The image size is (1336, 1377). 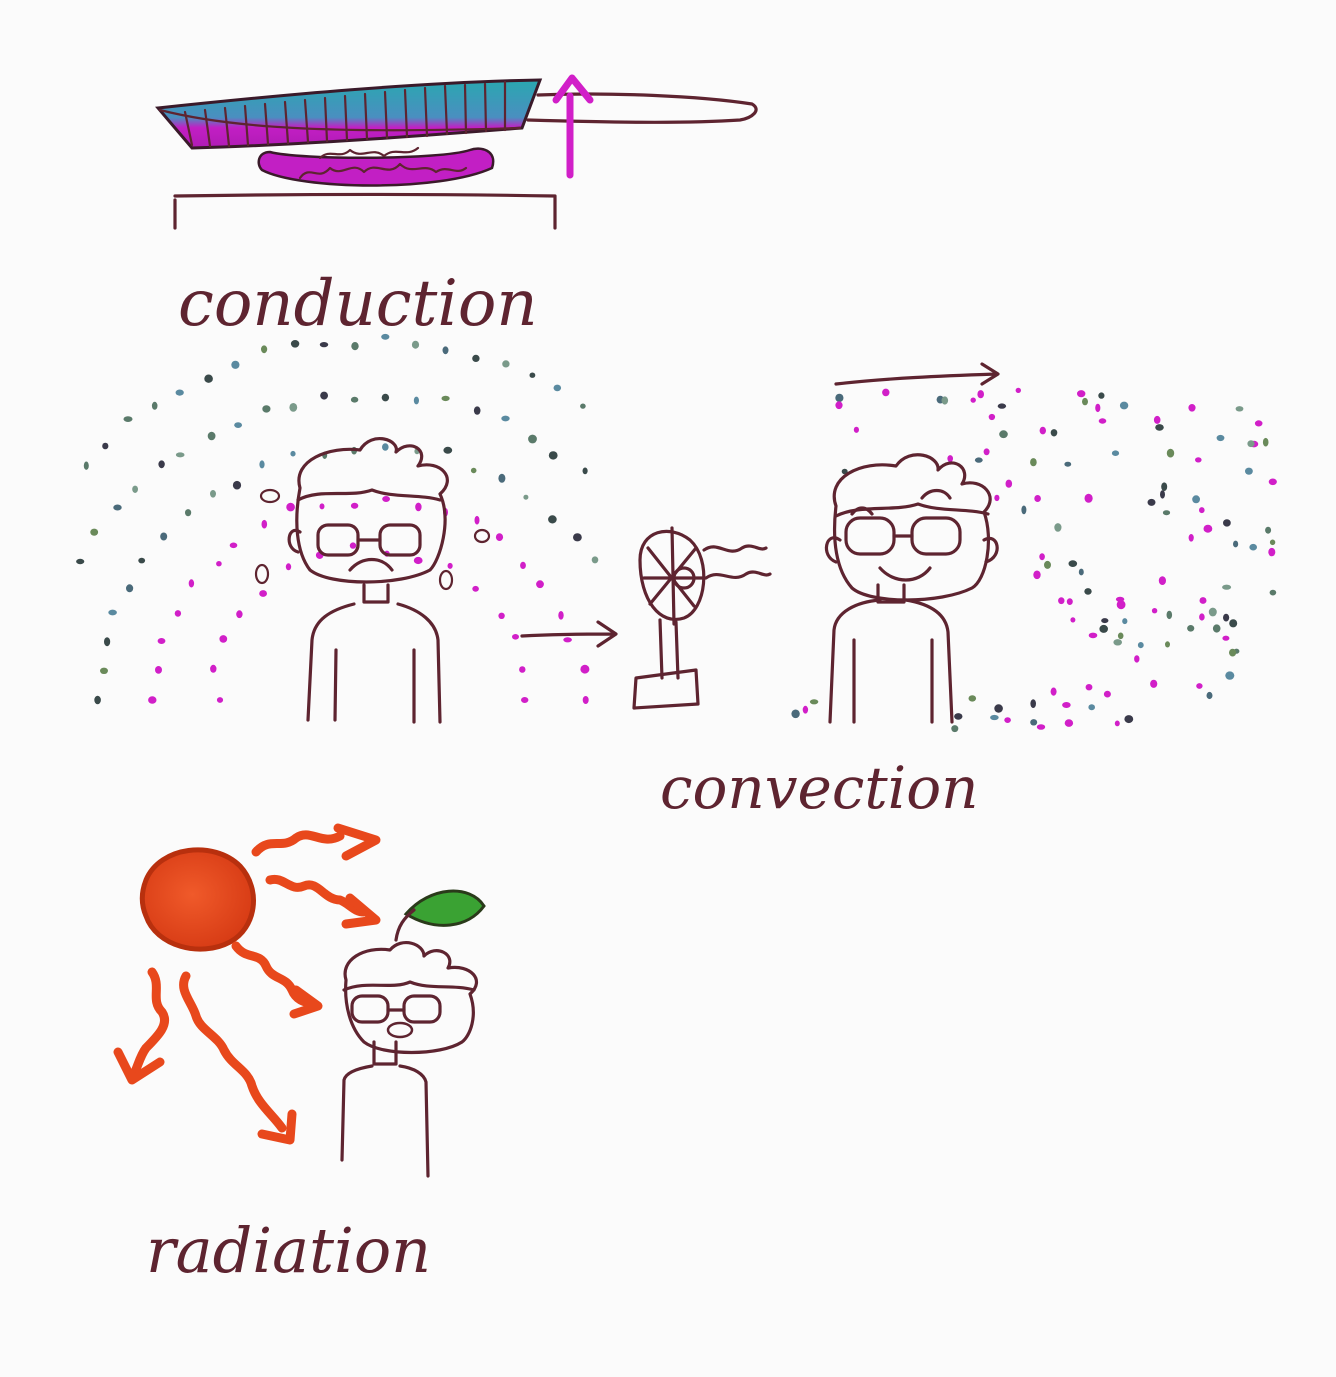 I want to click on hot-person-icon, so click(x=368, y=580).